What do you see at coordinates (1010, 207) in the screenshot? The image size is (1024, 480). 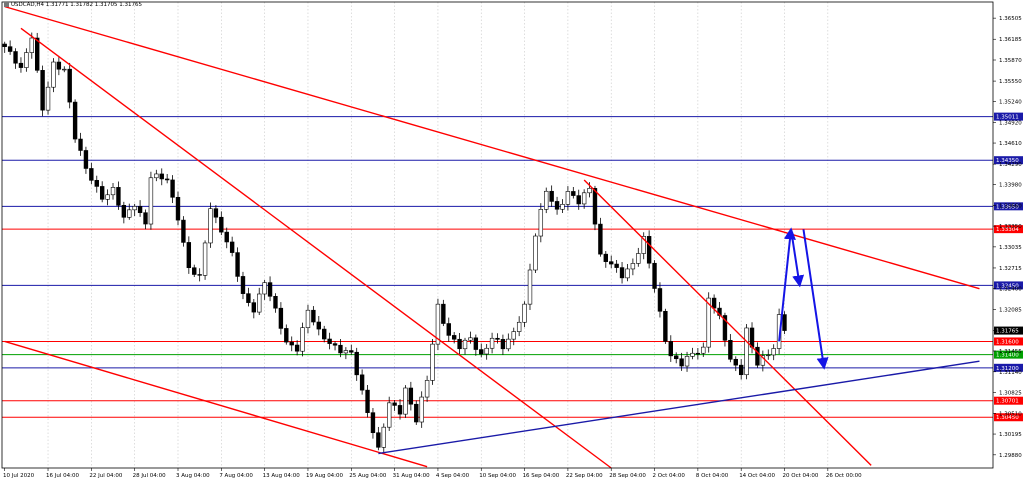 I see `price-label: 1.33660` at bounding box center [1010, 207].